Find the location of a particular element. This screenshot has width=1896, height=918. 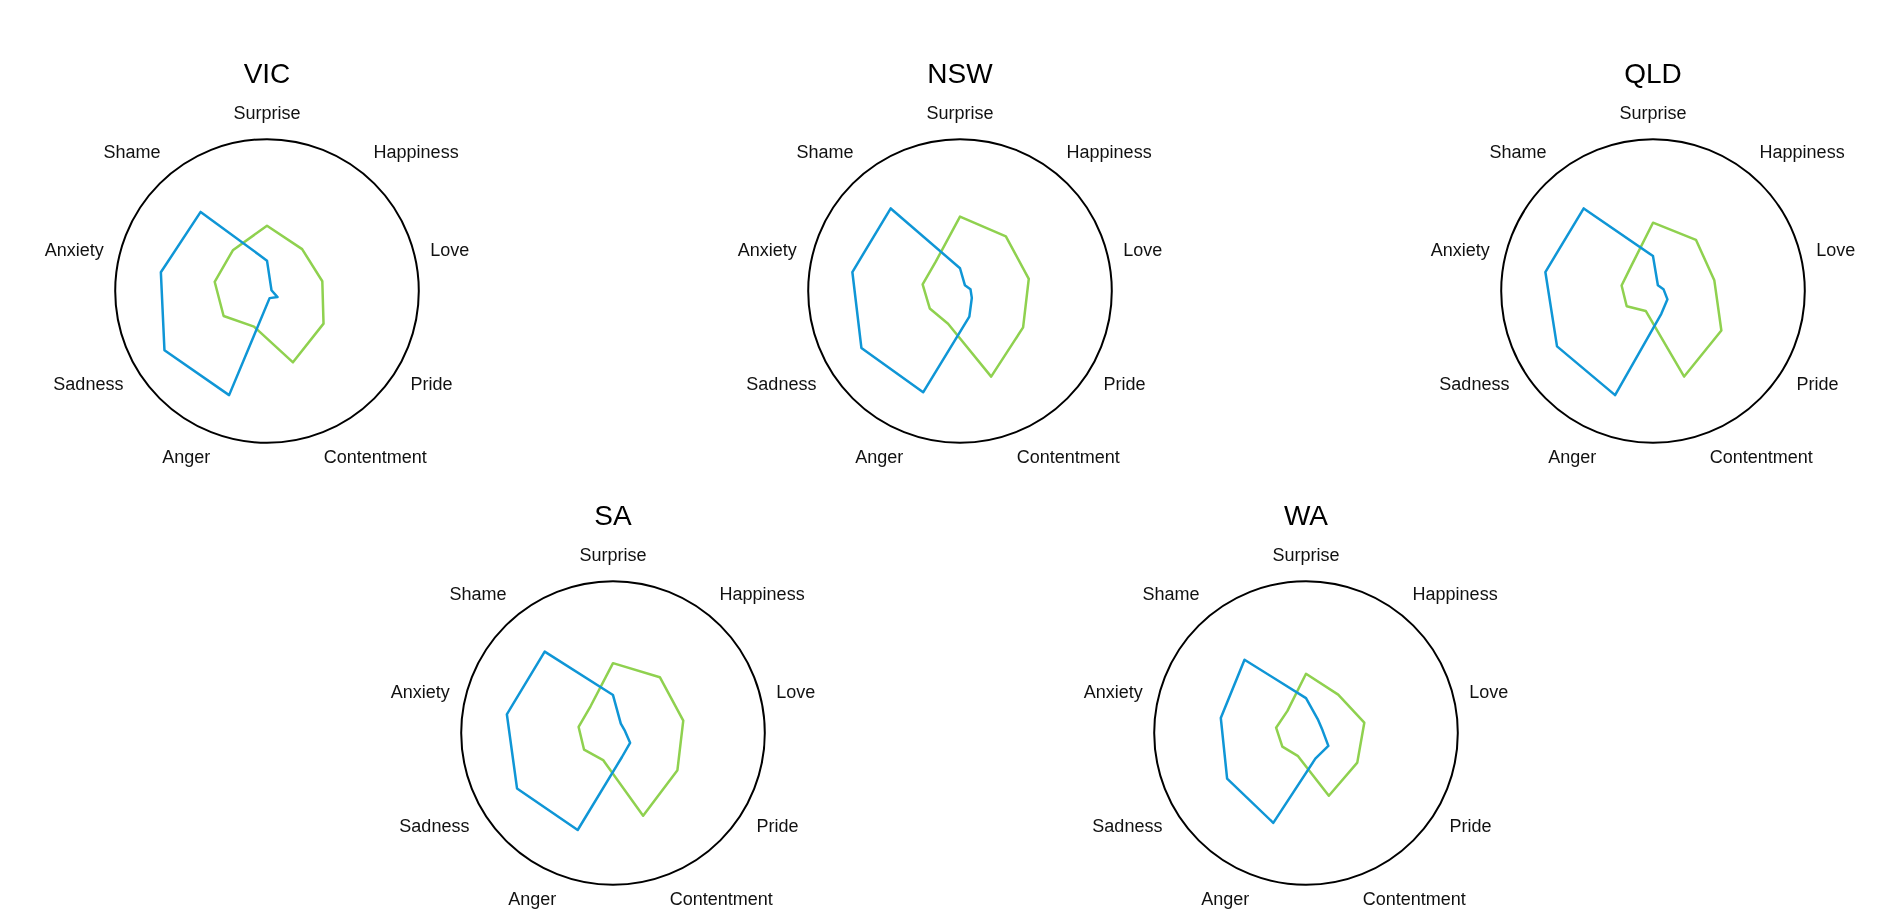

chart-title: QLD is located at coordinates (1653, 73).